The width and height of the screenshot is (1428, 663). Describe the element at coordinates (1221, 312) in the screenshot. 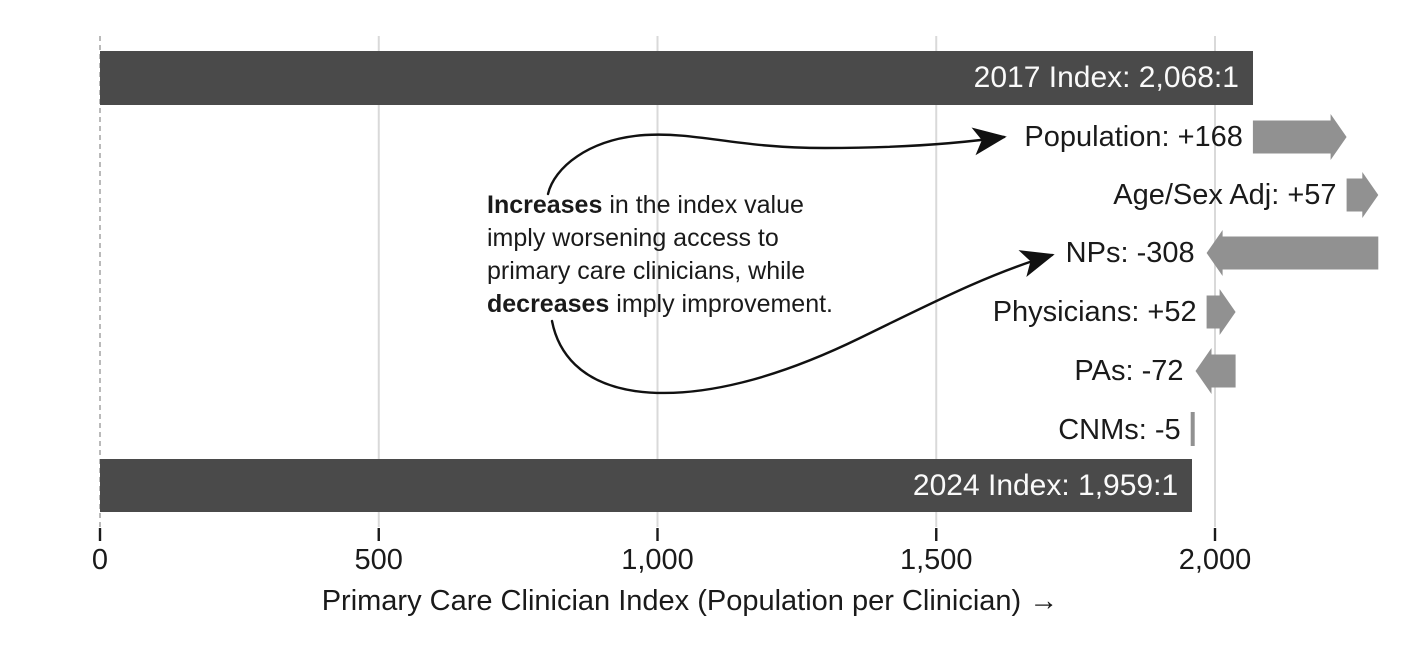

I see `delta-arrow-physicians` at that location.